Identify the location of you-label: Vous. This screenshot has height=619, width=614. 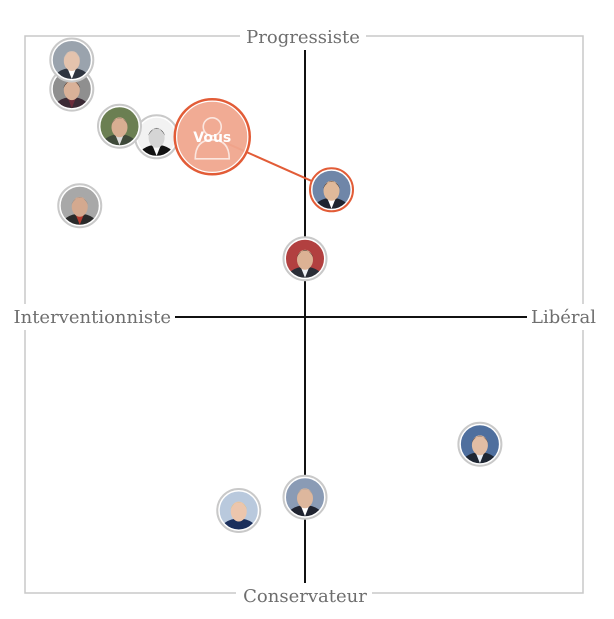
(212, 138).